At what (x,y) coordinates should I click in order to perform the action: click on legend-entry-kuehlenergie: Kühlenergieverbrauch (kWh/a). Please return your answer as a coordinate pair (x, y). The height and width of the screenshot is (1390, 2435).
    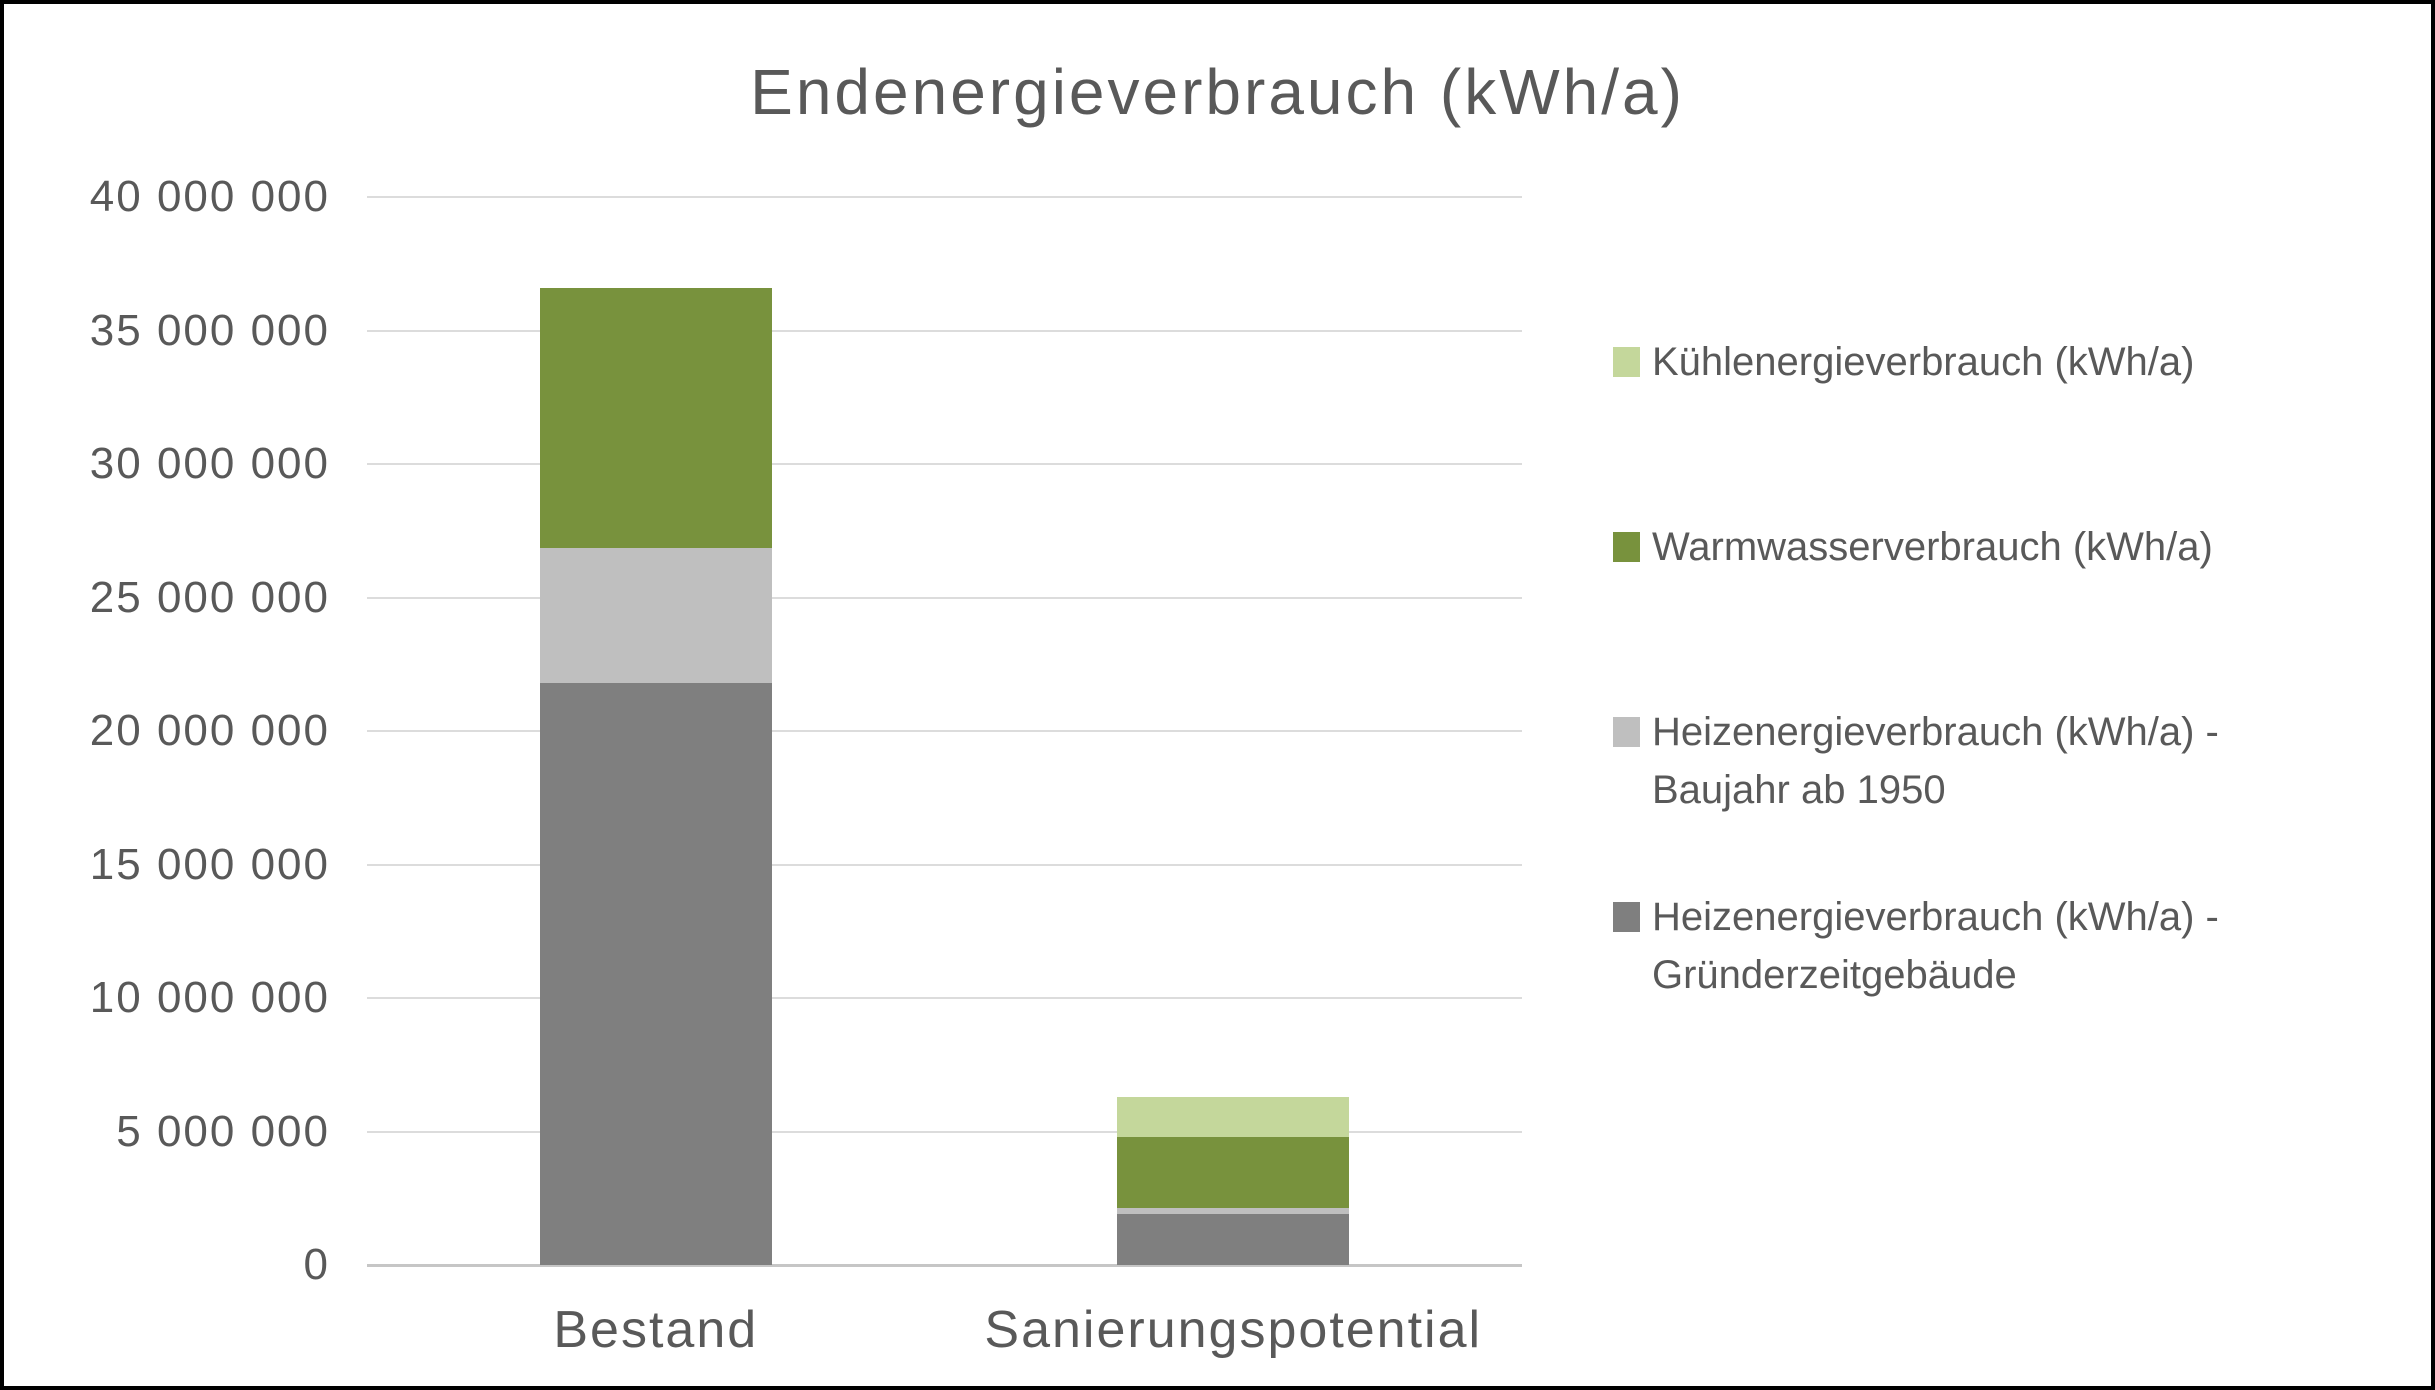
    Looking at the image, I should click on (1903, 362).